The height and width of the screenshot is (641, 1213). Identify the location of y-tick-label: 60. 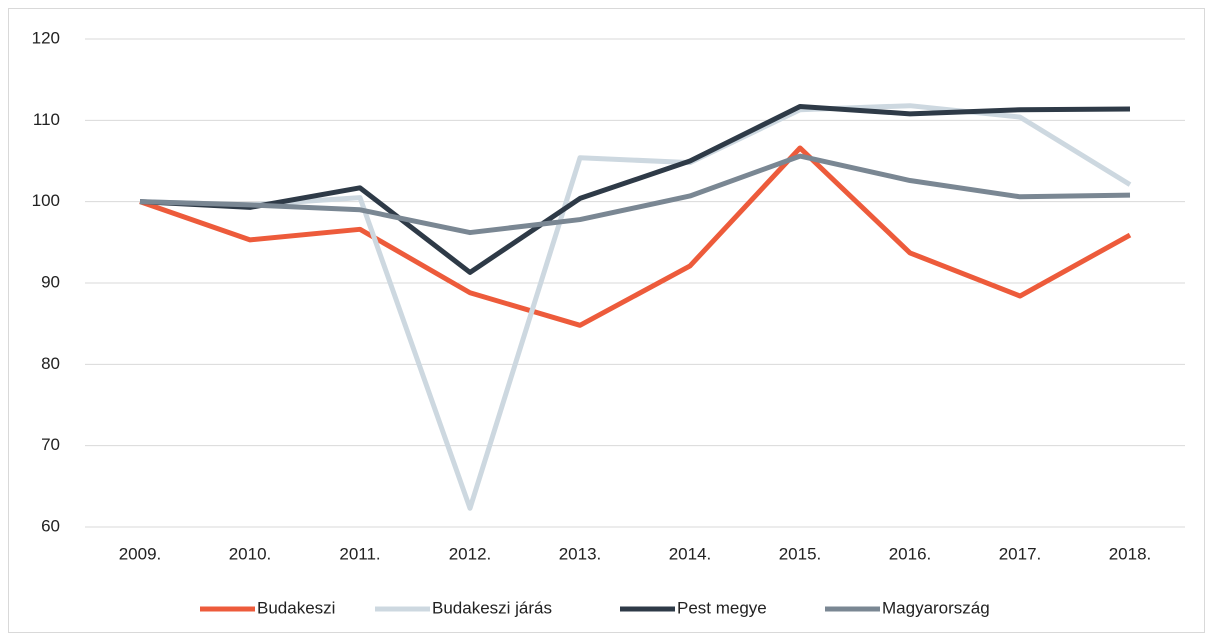
(50, 525).